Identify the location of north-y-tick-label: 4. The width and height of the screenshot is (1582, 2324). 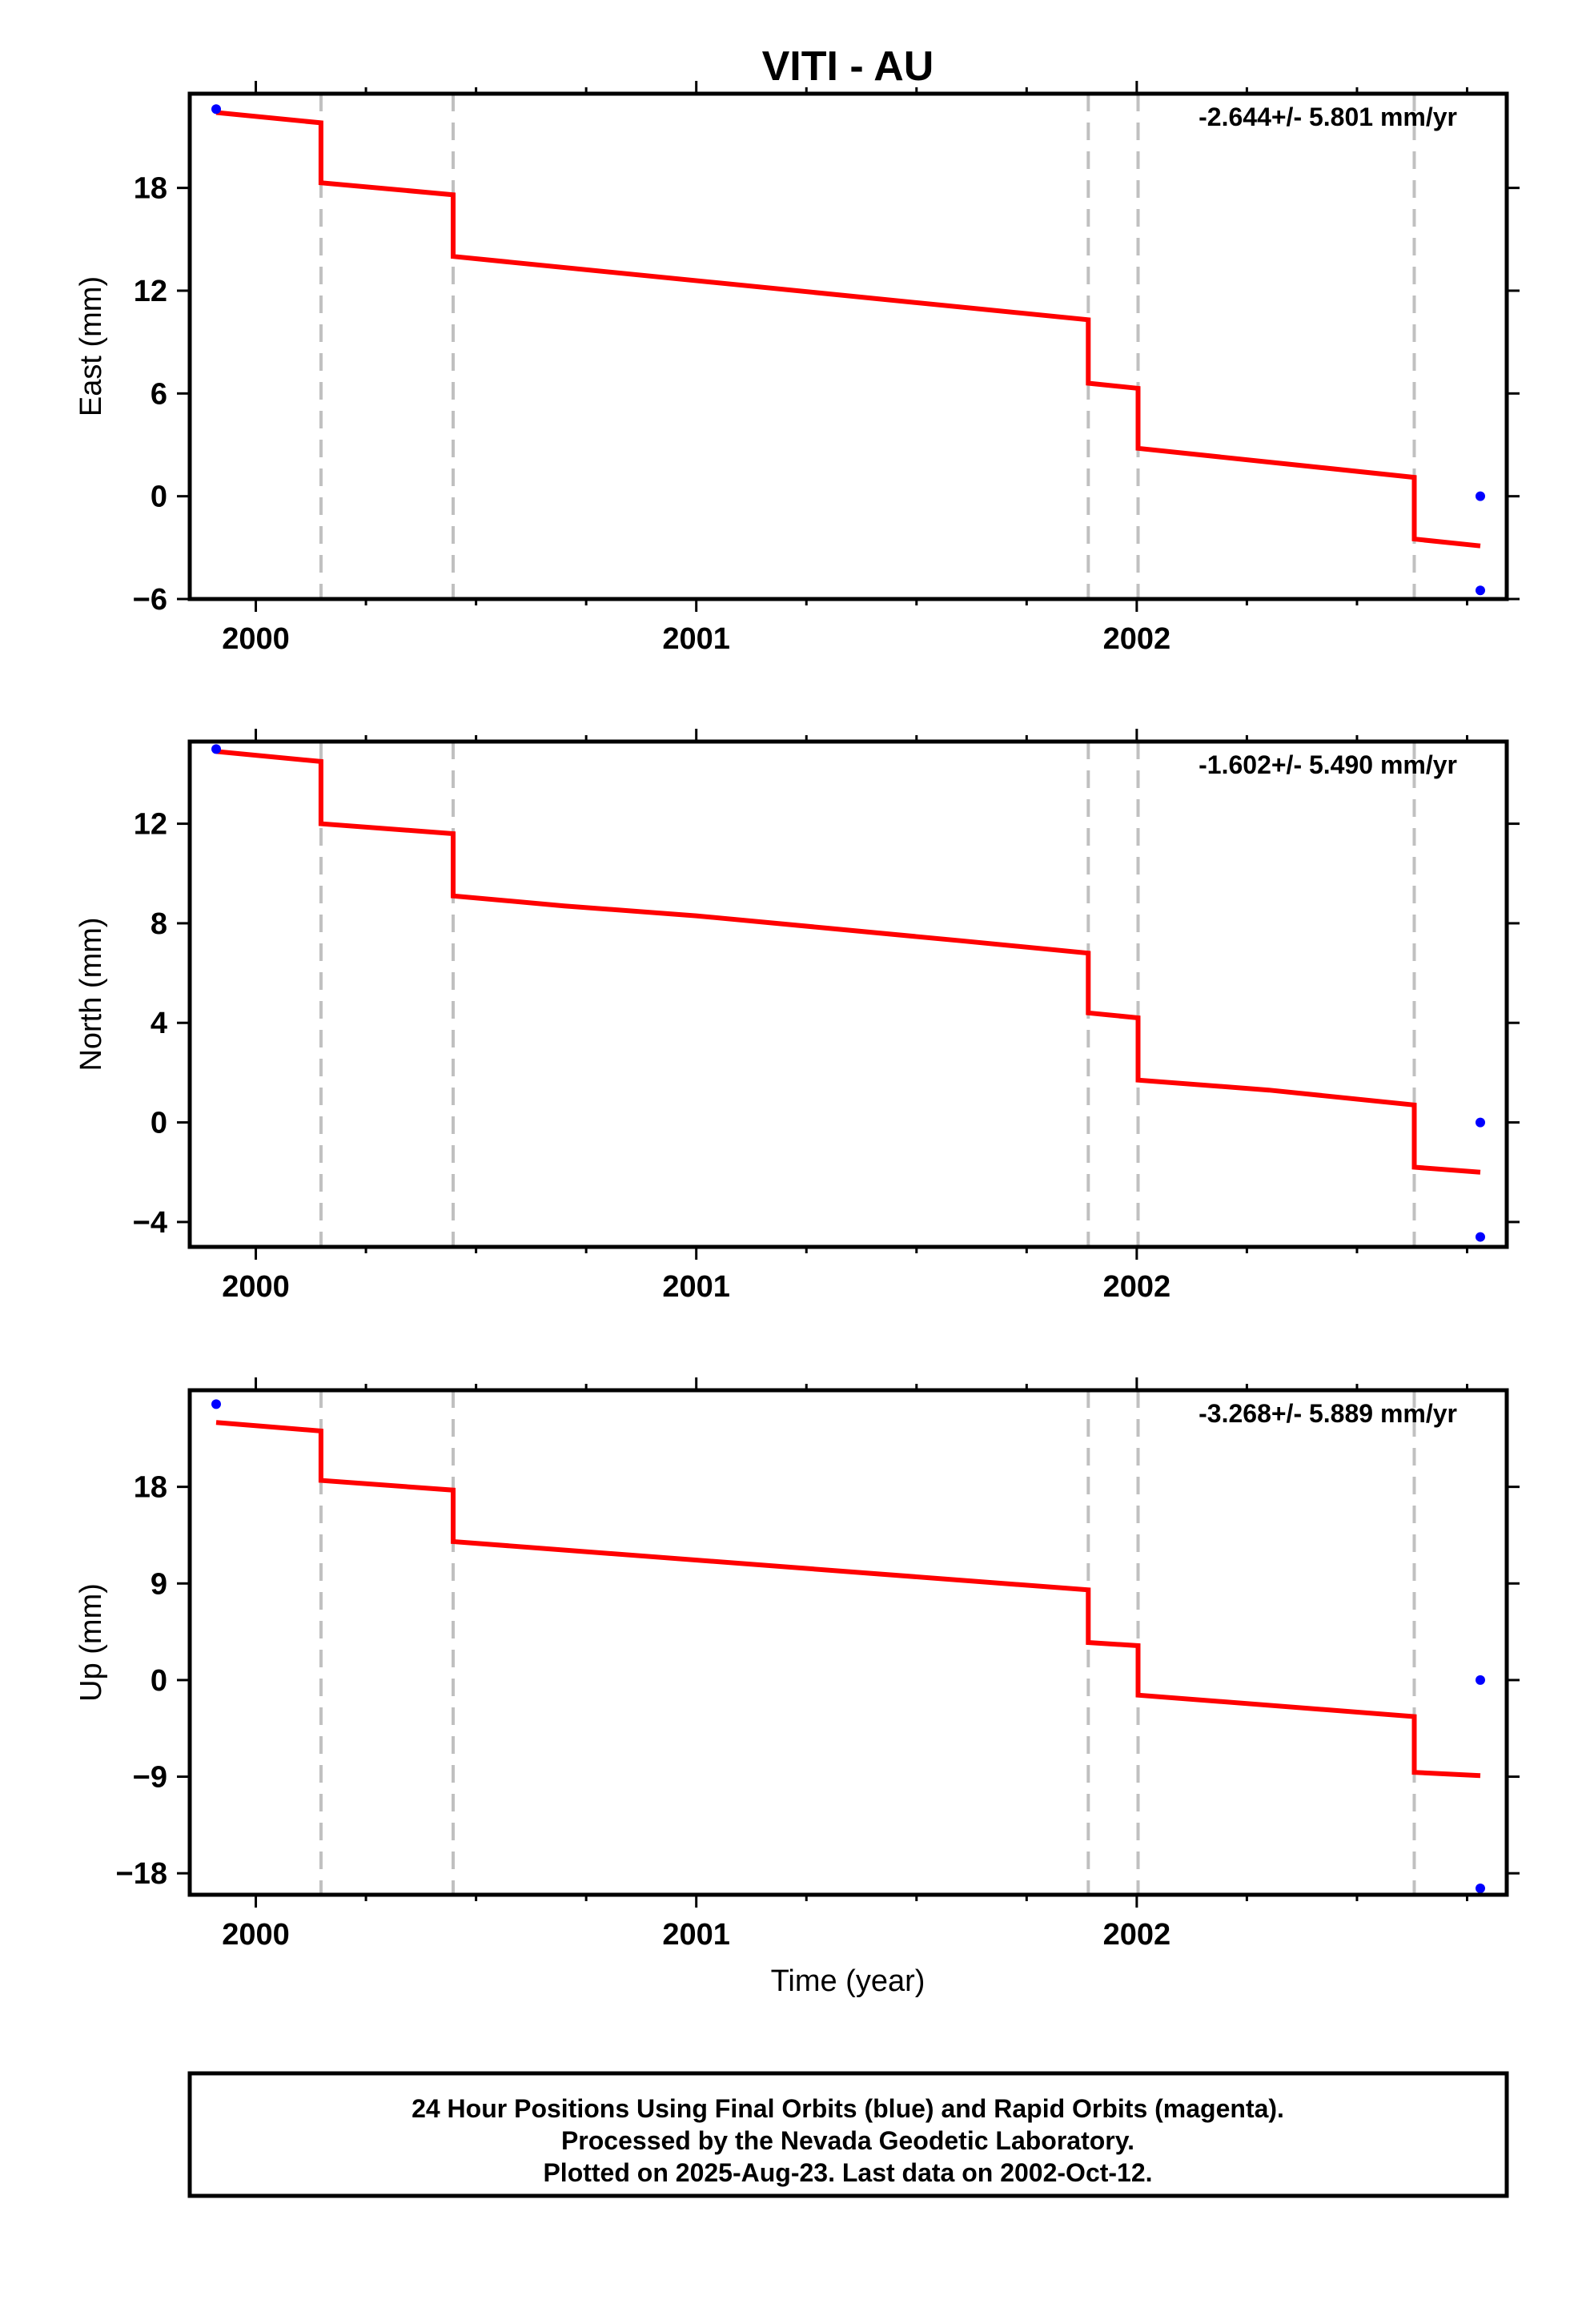
(159, 1023).